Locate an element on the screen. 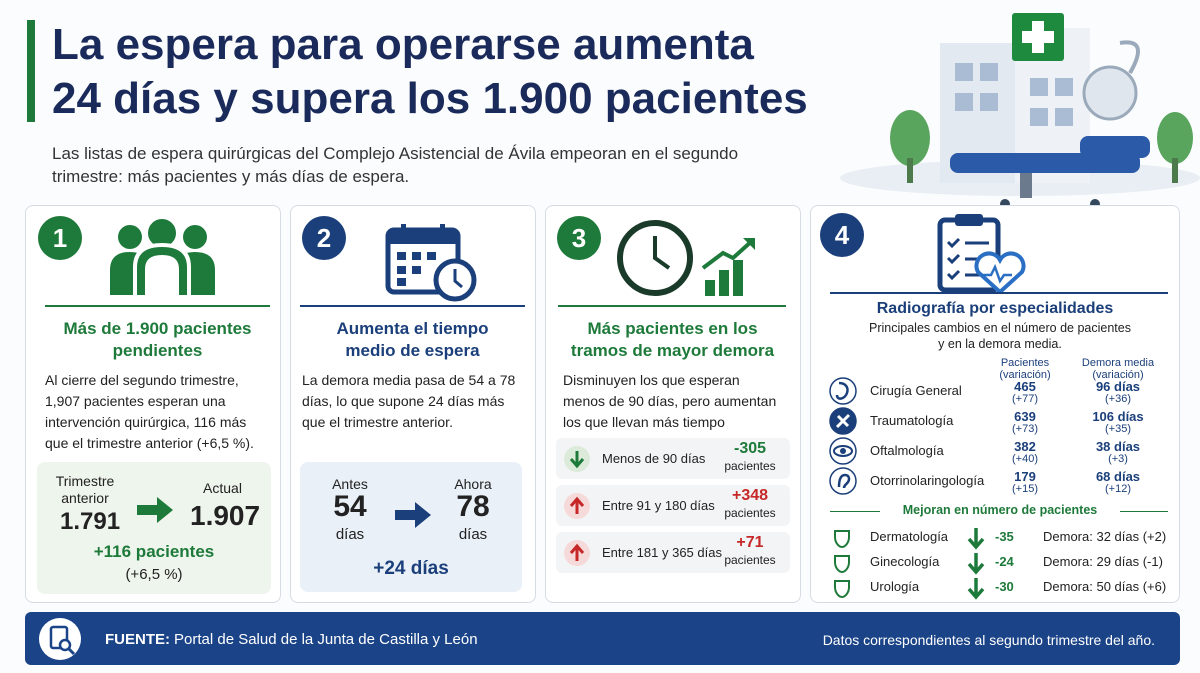  calendar-icon is located at coordinates (431, 263).